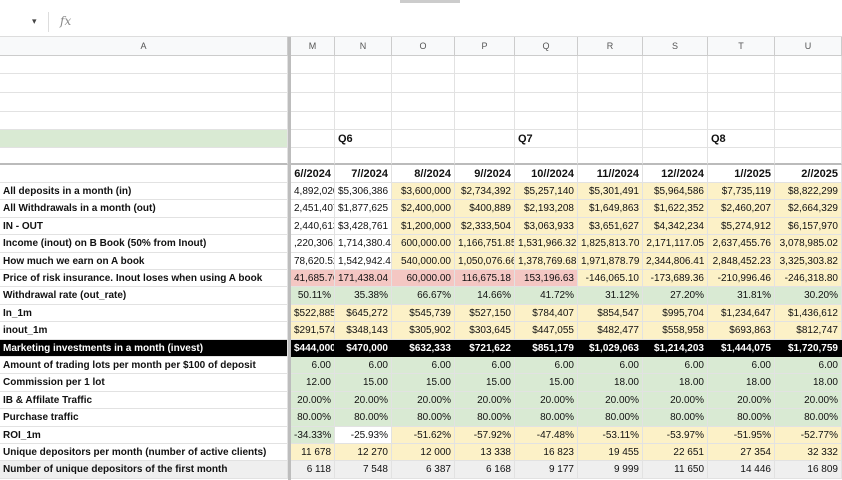 Image resolution: width=842 pixels, height=480 pixels. Describe the element at coordinates (675, 470) in the screenshot. I see `value-cell: 11 650` at that location.